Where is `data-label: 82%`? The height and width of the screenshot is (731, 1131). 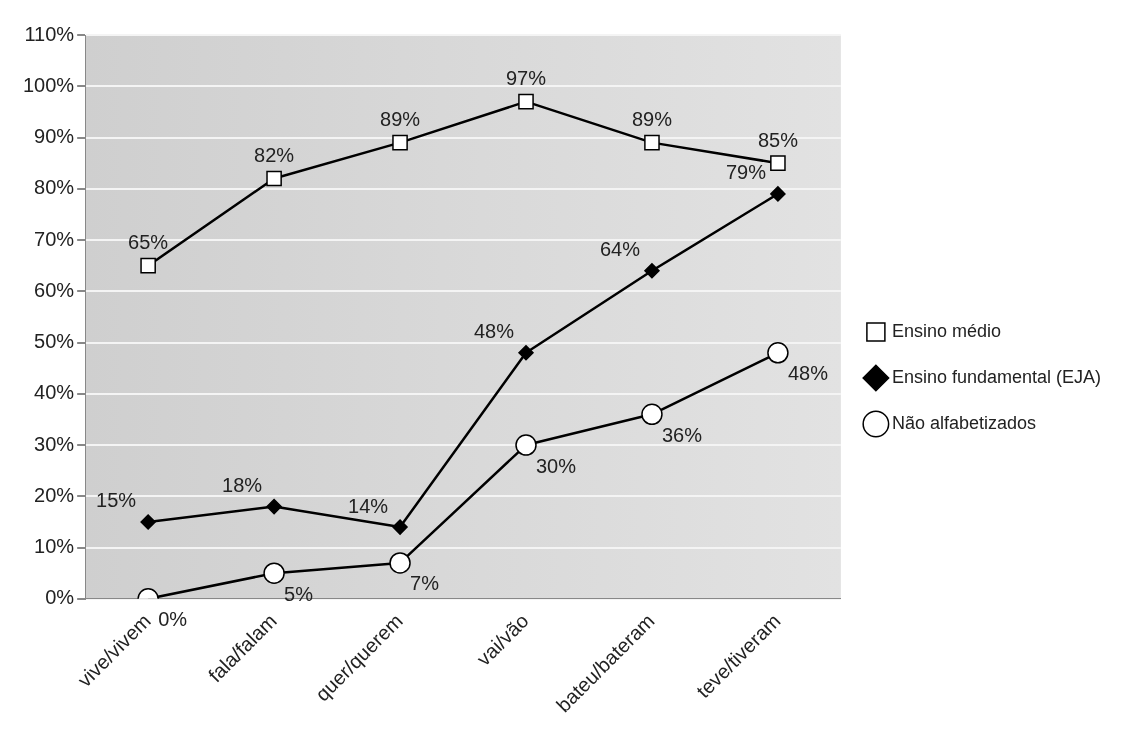
data-label: 82% is located at coordinates (274, 155).